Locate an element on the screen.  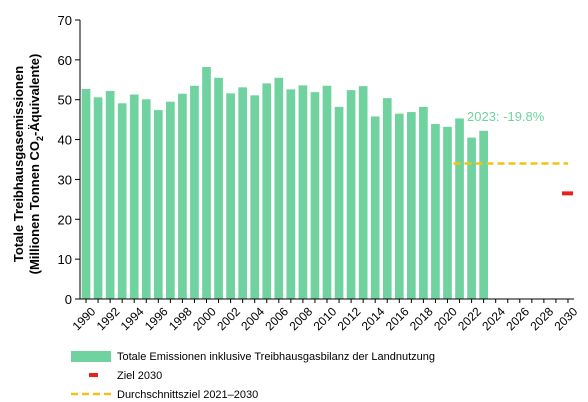
bar-1998 is located at coordinates (182, 196).